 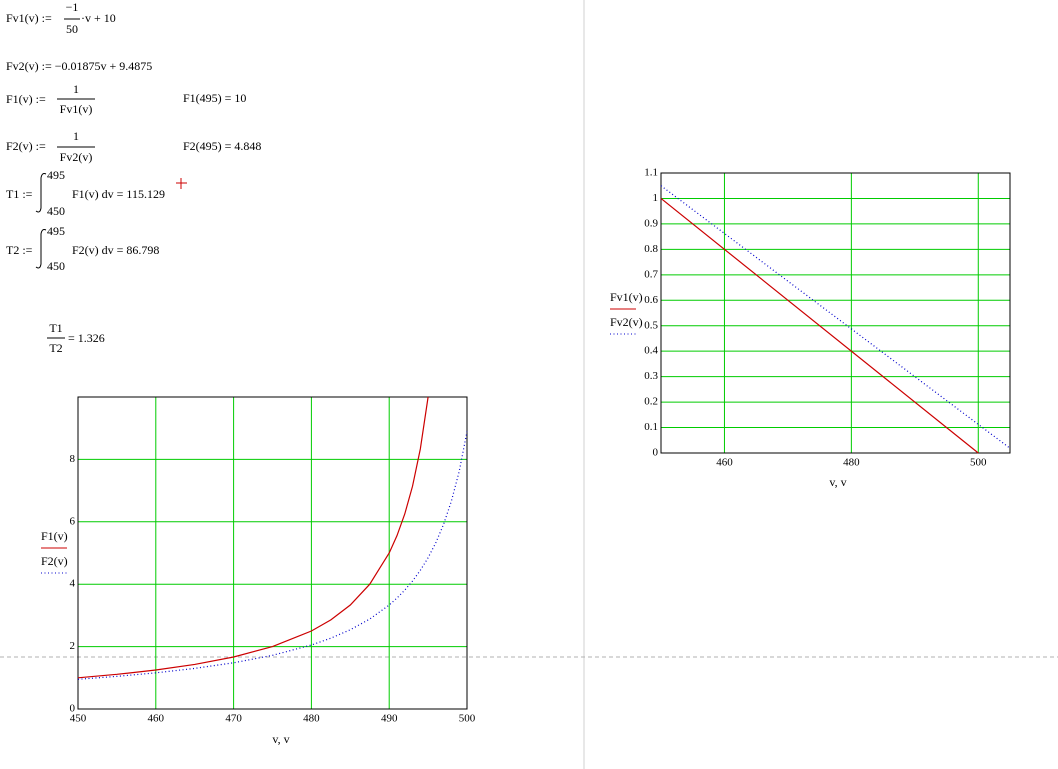 I want to click on integral-body: F2(v) dv = 86.798, so click(x=115, y=250).